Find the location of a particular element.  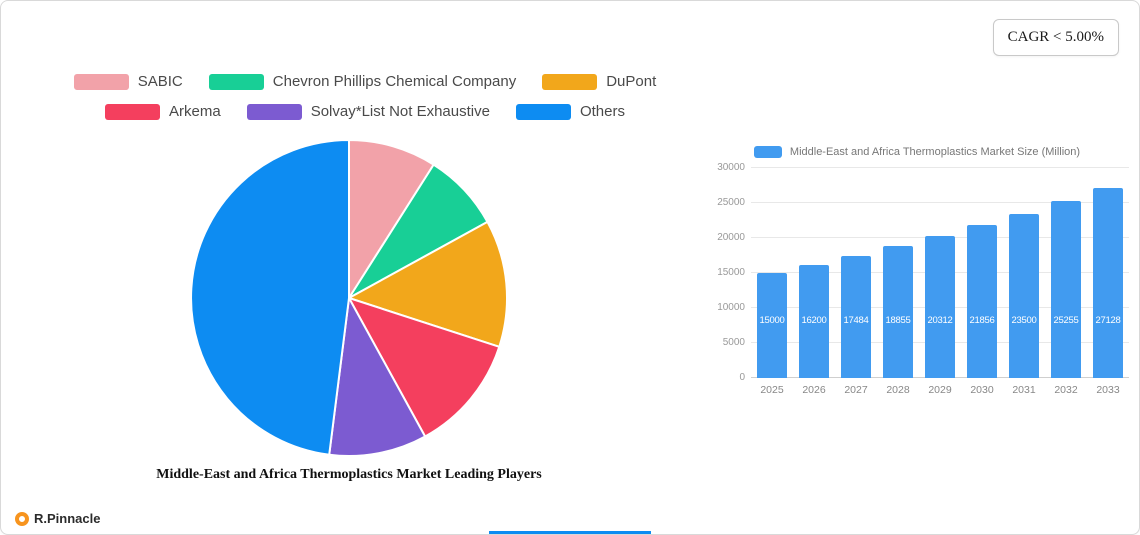

legend-item-others: Others is located at coordinates (570, 111).